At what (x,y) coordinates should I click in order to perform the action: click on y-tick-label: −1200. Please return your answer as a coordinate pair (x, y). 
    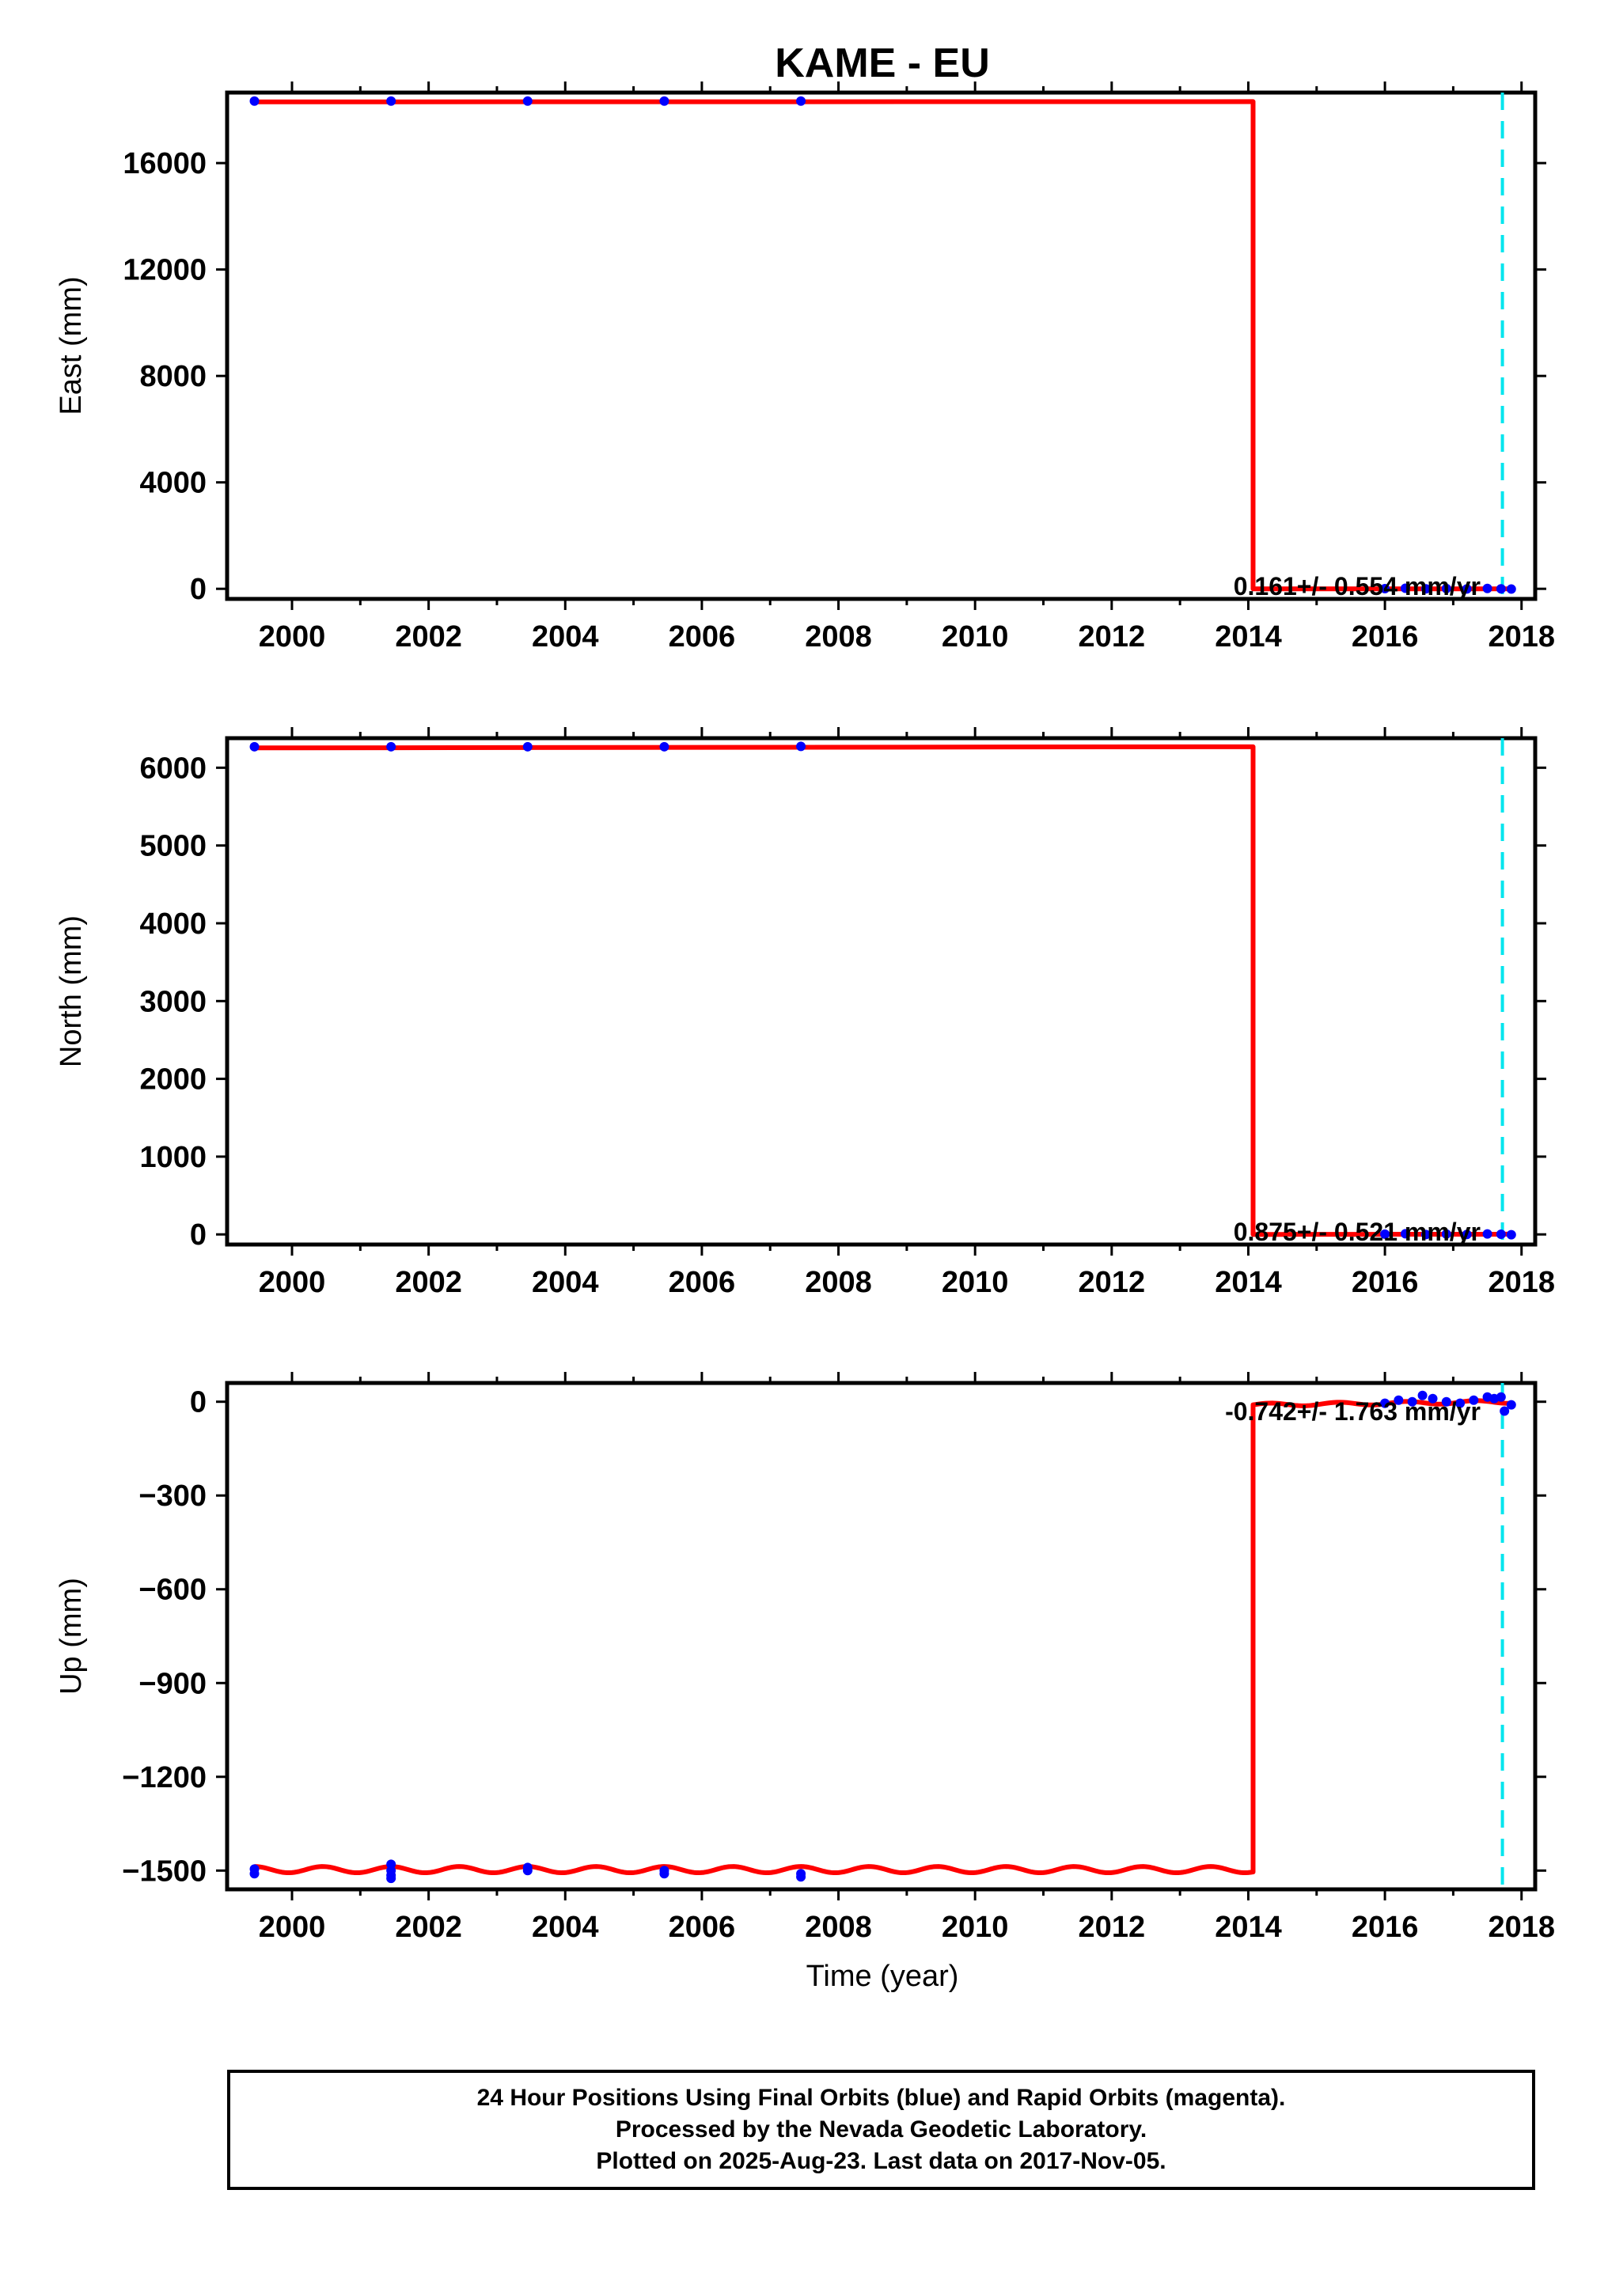
    Looking at the image, I should click on (165, 1778).